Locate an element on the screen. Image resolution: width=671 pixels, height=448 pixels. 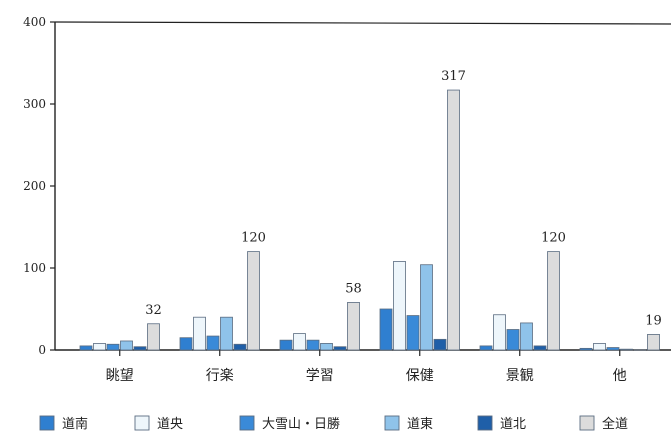
y-tick-label: 100 is located at coordinates (34, 268).